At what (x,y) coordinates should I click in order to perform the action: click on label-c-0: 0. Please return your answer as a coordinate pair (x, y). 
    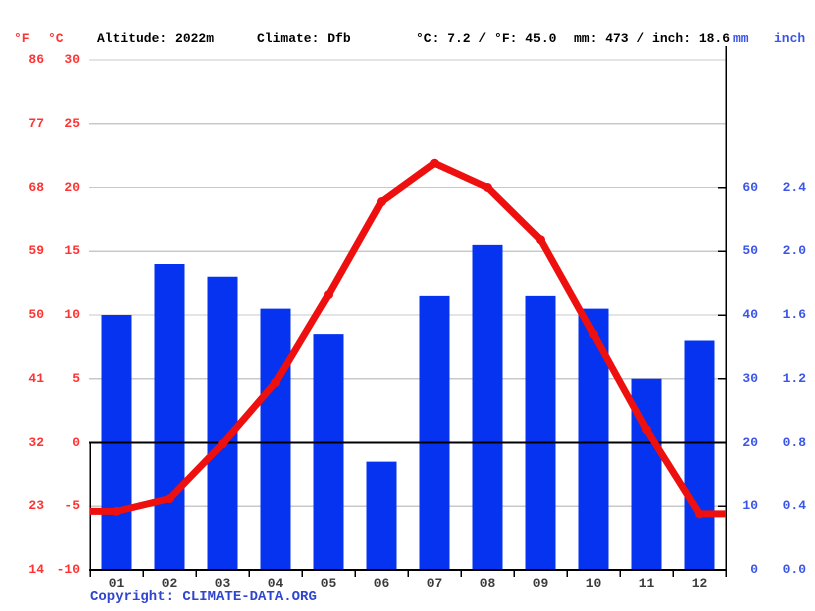
    Looking at the image, I should click on (76, 442).